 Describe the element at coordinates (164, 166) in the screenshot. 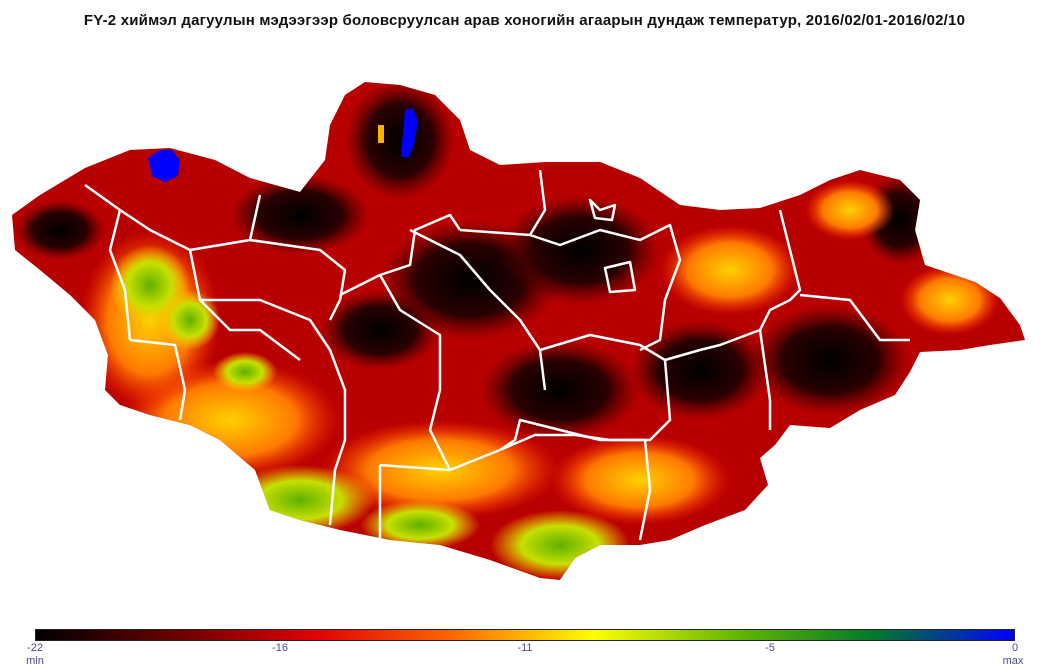

I see `lake-uvs` at that location.